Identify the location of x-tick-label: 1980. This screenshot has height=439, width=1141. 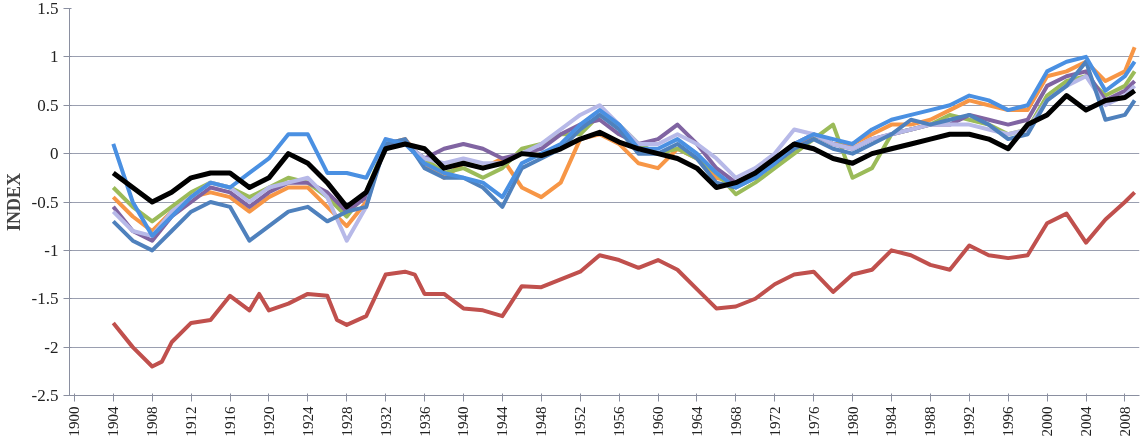
(852, 421).